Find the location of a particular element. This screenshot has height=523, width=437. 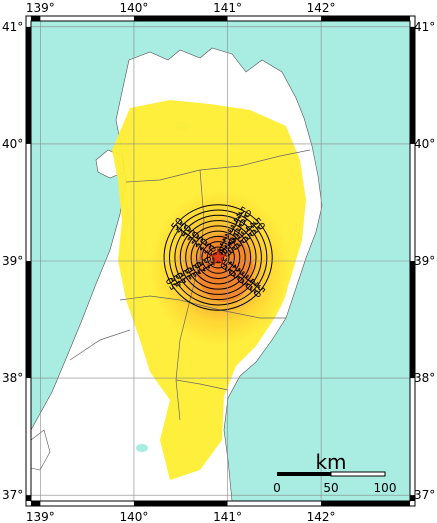

top-lon-tick-label: 140° is located at coordinates (133, 8).